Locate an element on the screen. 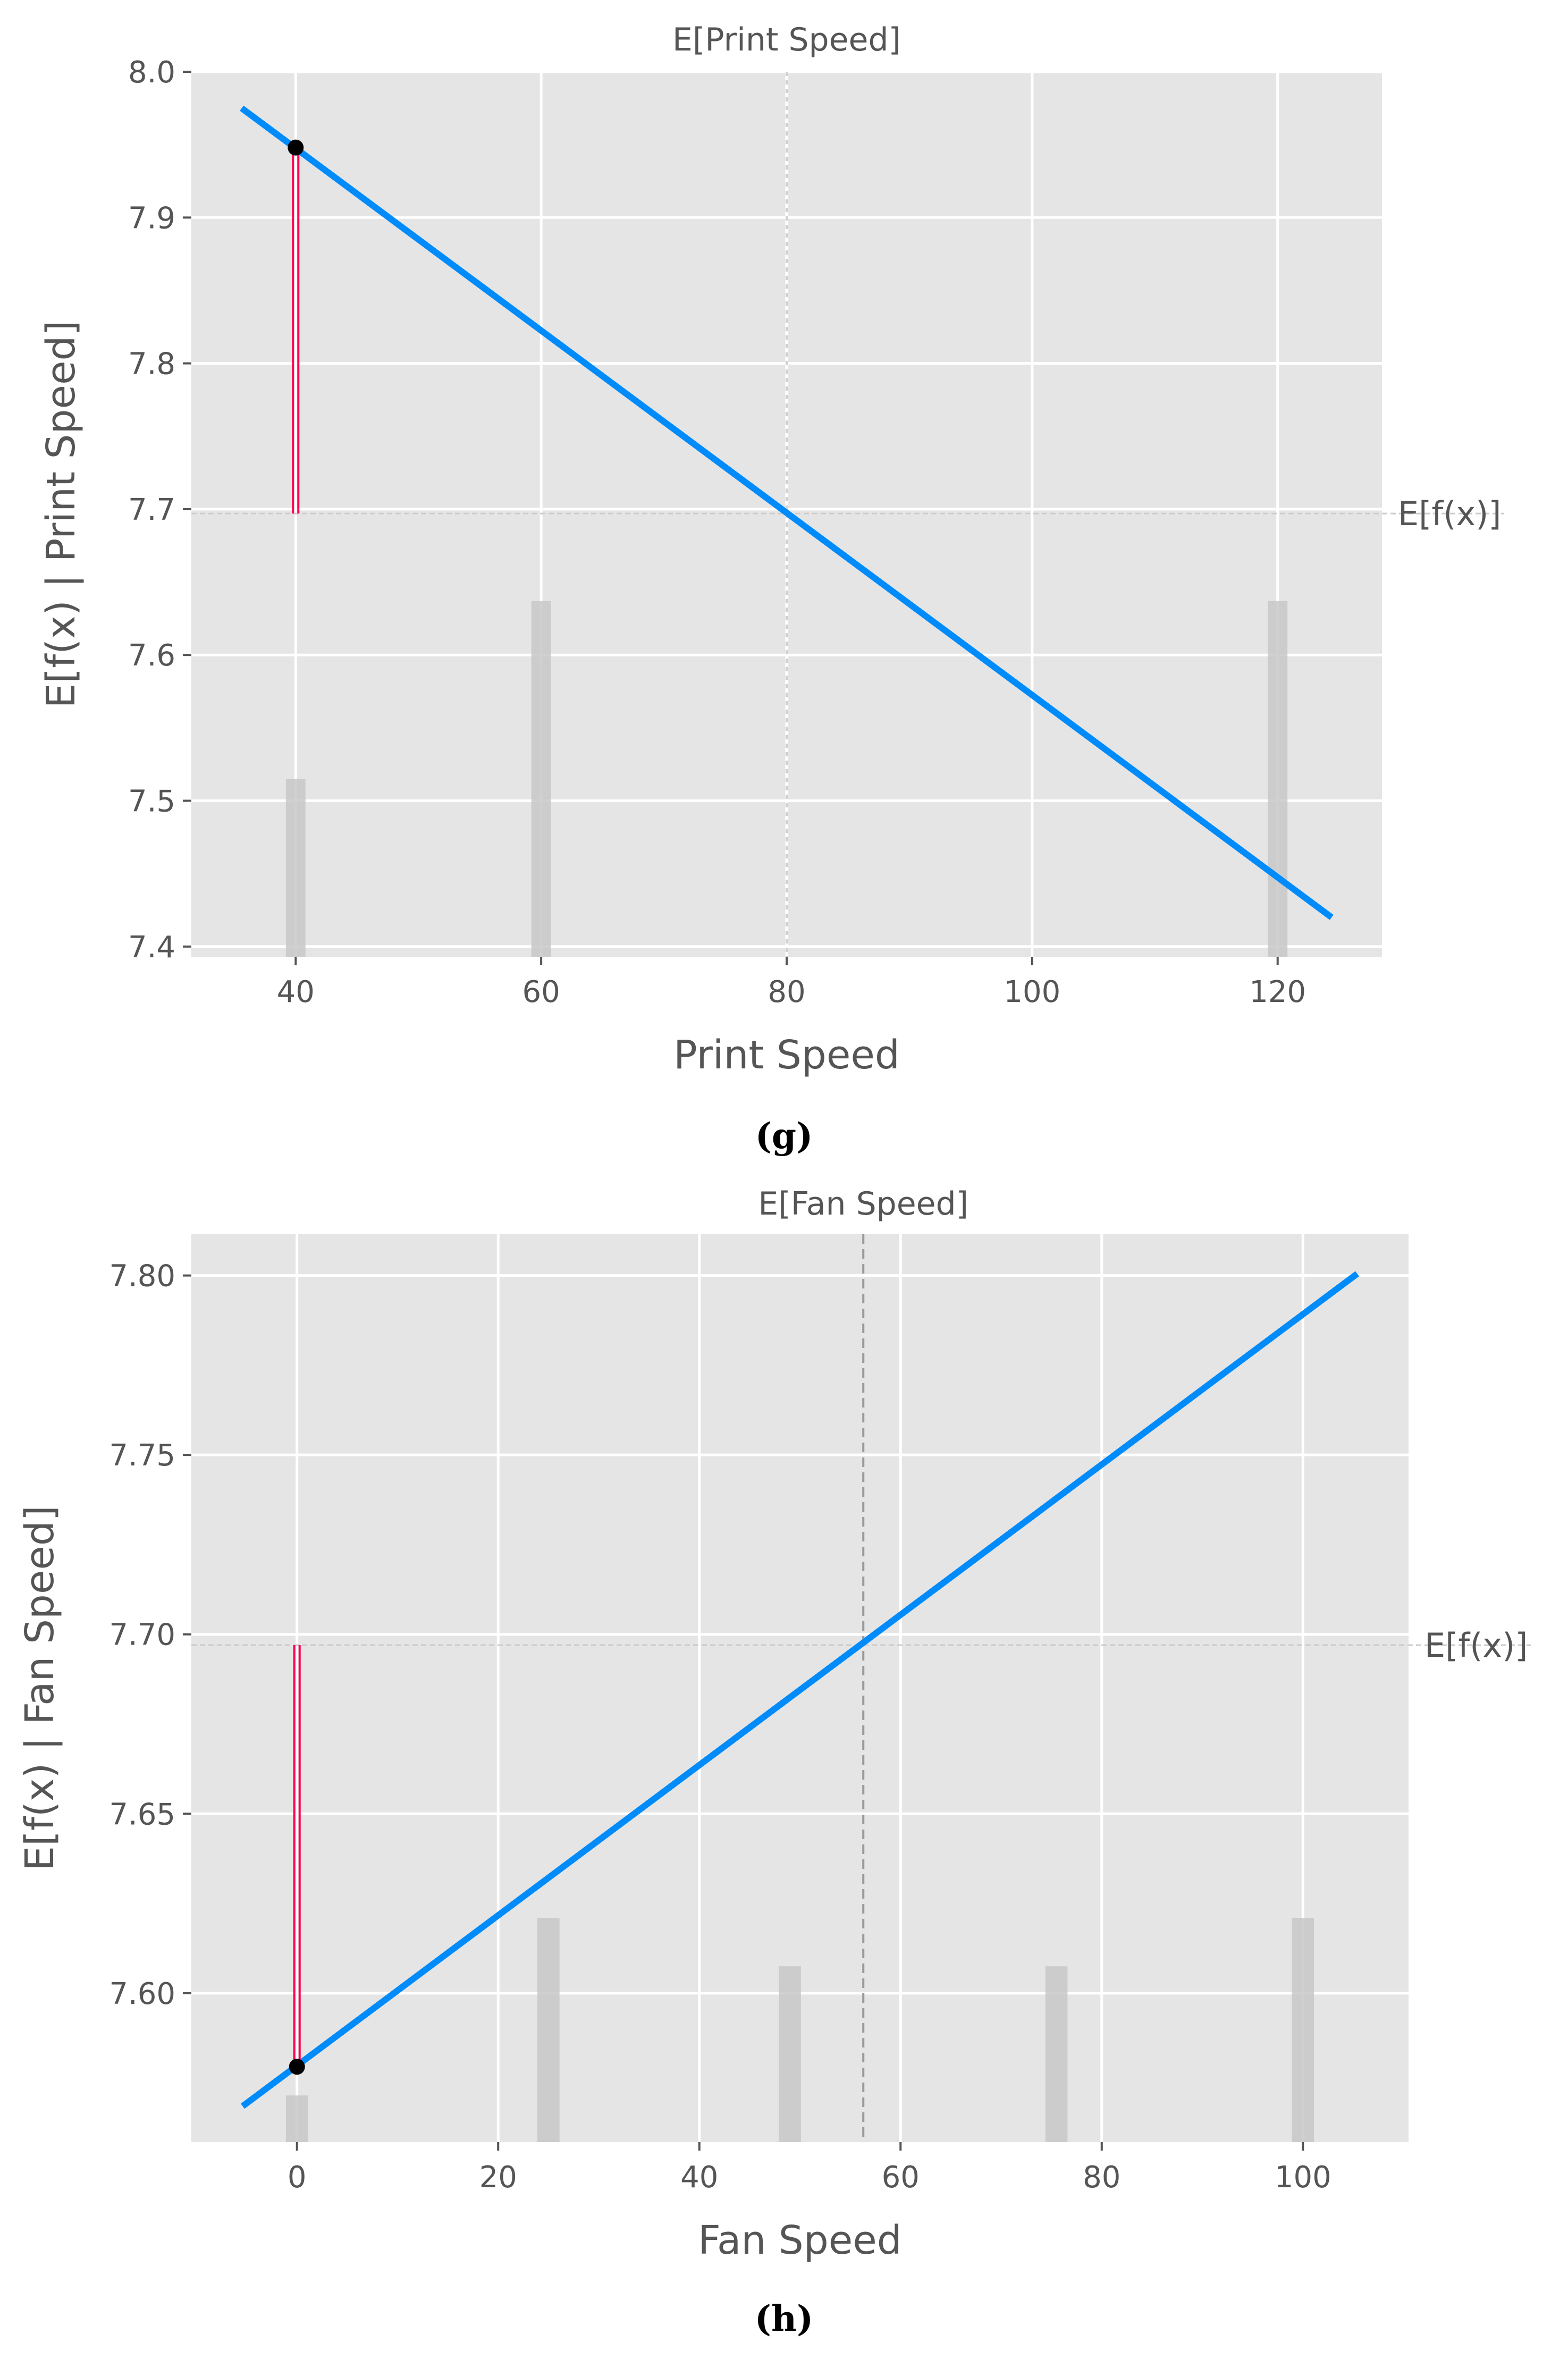 The image size is (1568, 2368). y-tick-label: 7.80 is located at coordinates (142, 1276).